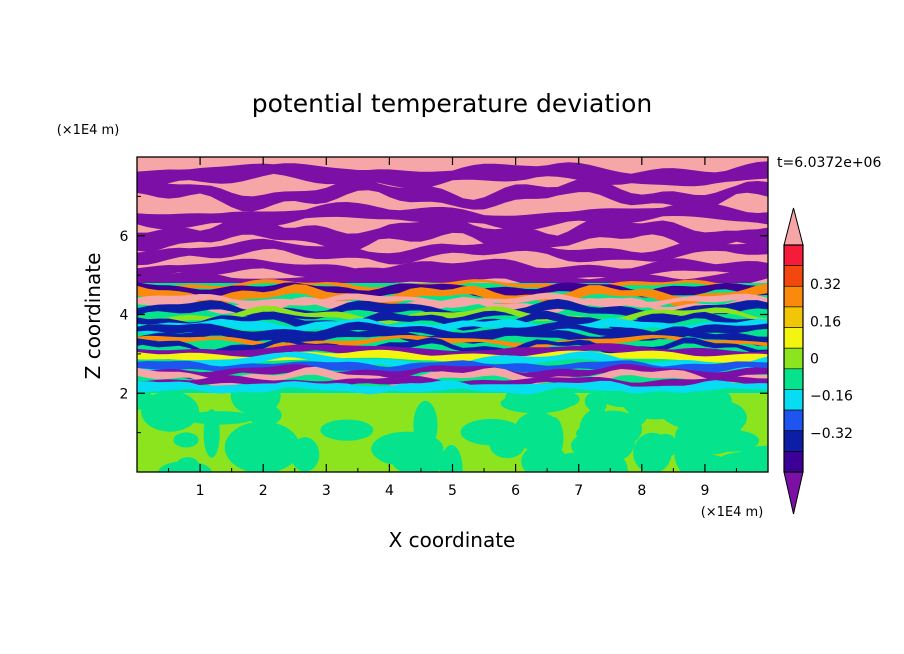  Describe the element at coordinates (641, 491) in the screenshot. I see `x-tick-label: 8` at that location.